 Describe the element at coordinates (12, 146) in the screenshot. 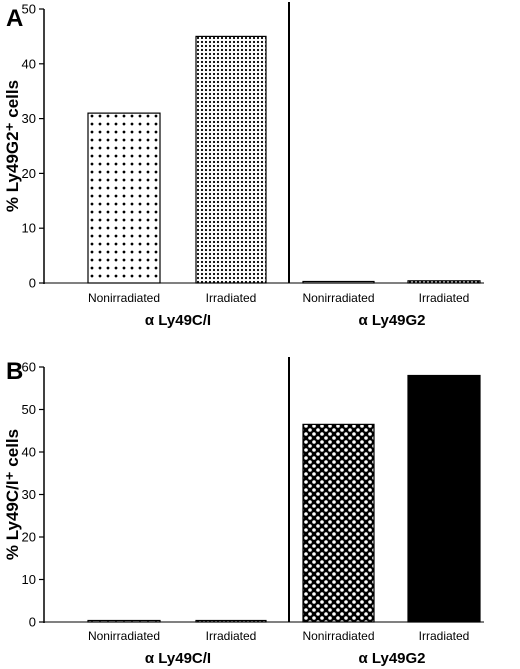

I see `y-axis-label: % Ly49G2⁺ cells` at that location.